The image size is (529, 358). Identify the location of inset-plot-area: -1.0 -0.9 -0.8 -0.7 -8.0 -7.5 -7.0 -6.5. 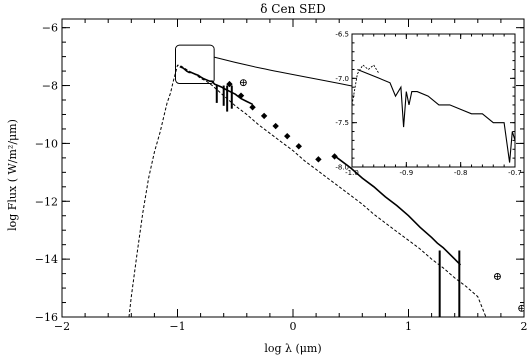
(428, 104).